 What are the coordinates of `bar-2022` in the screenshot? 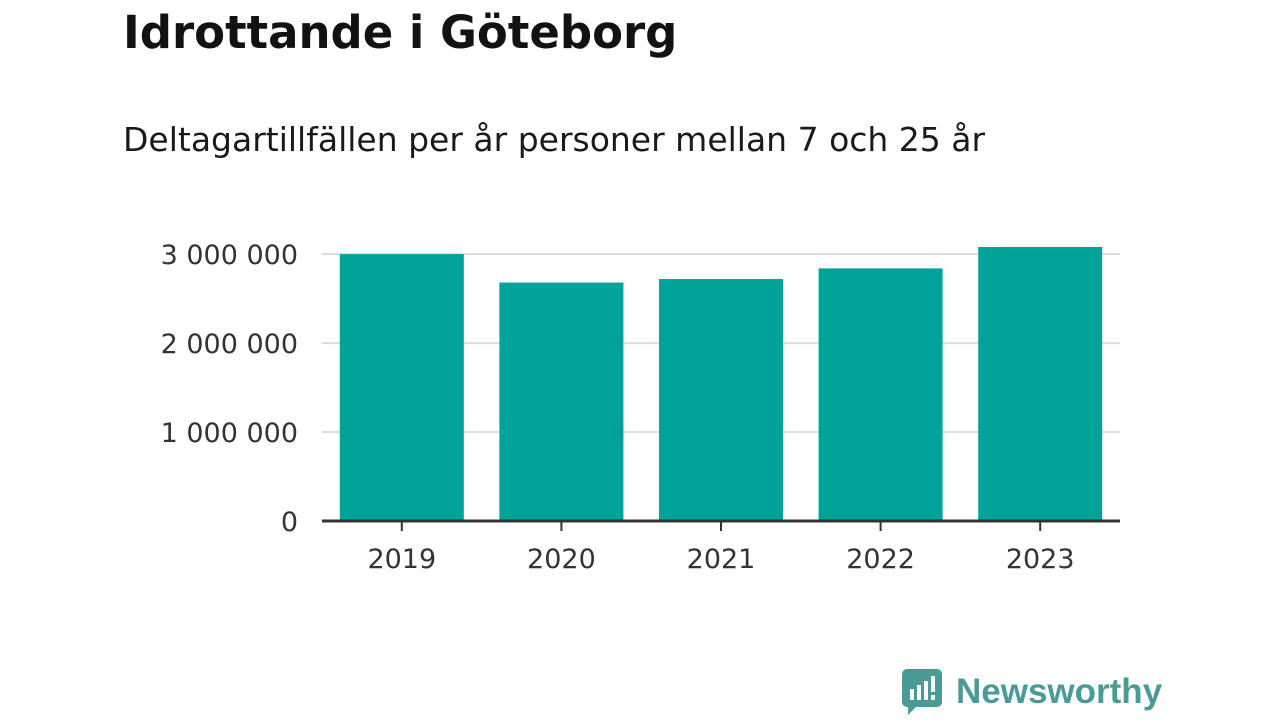 It's located at (880, 394).